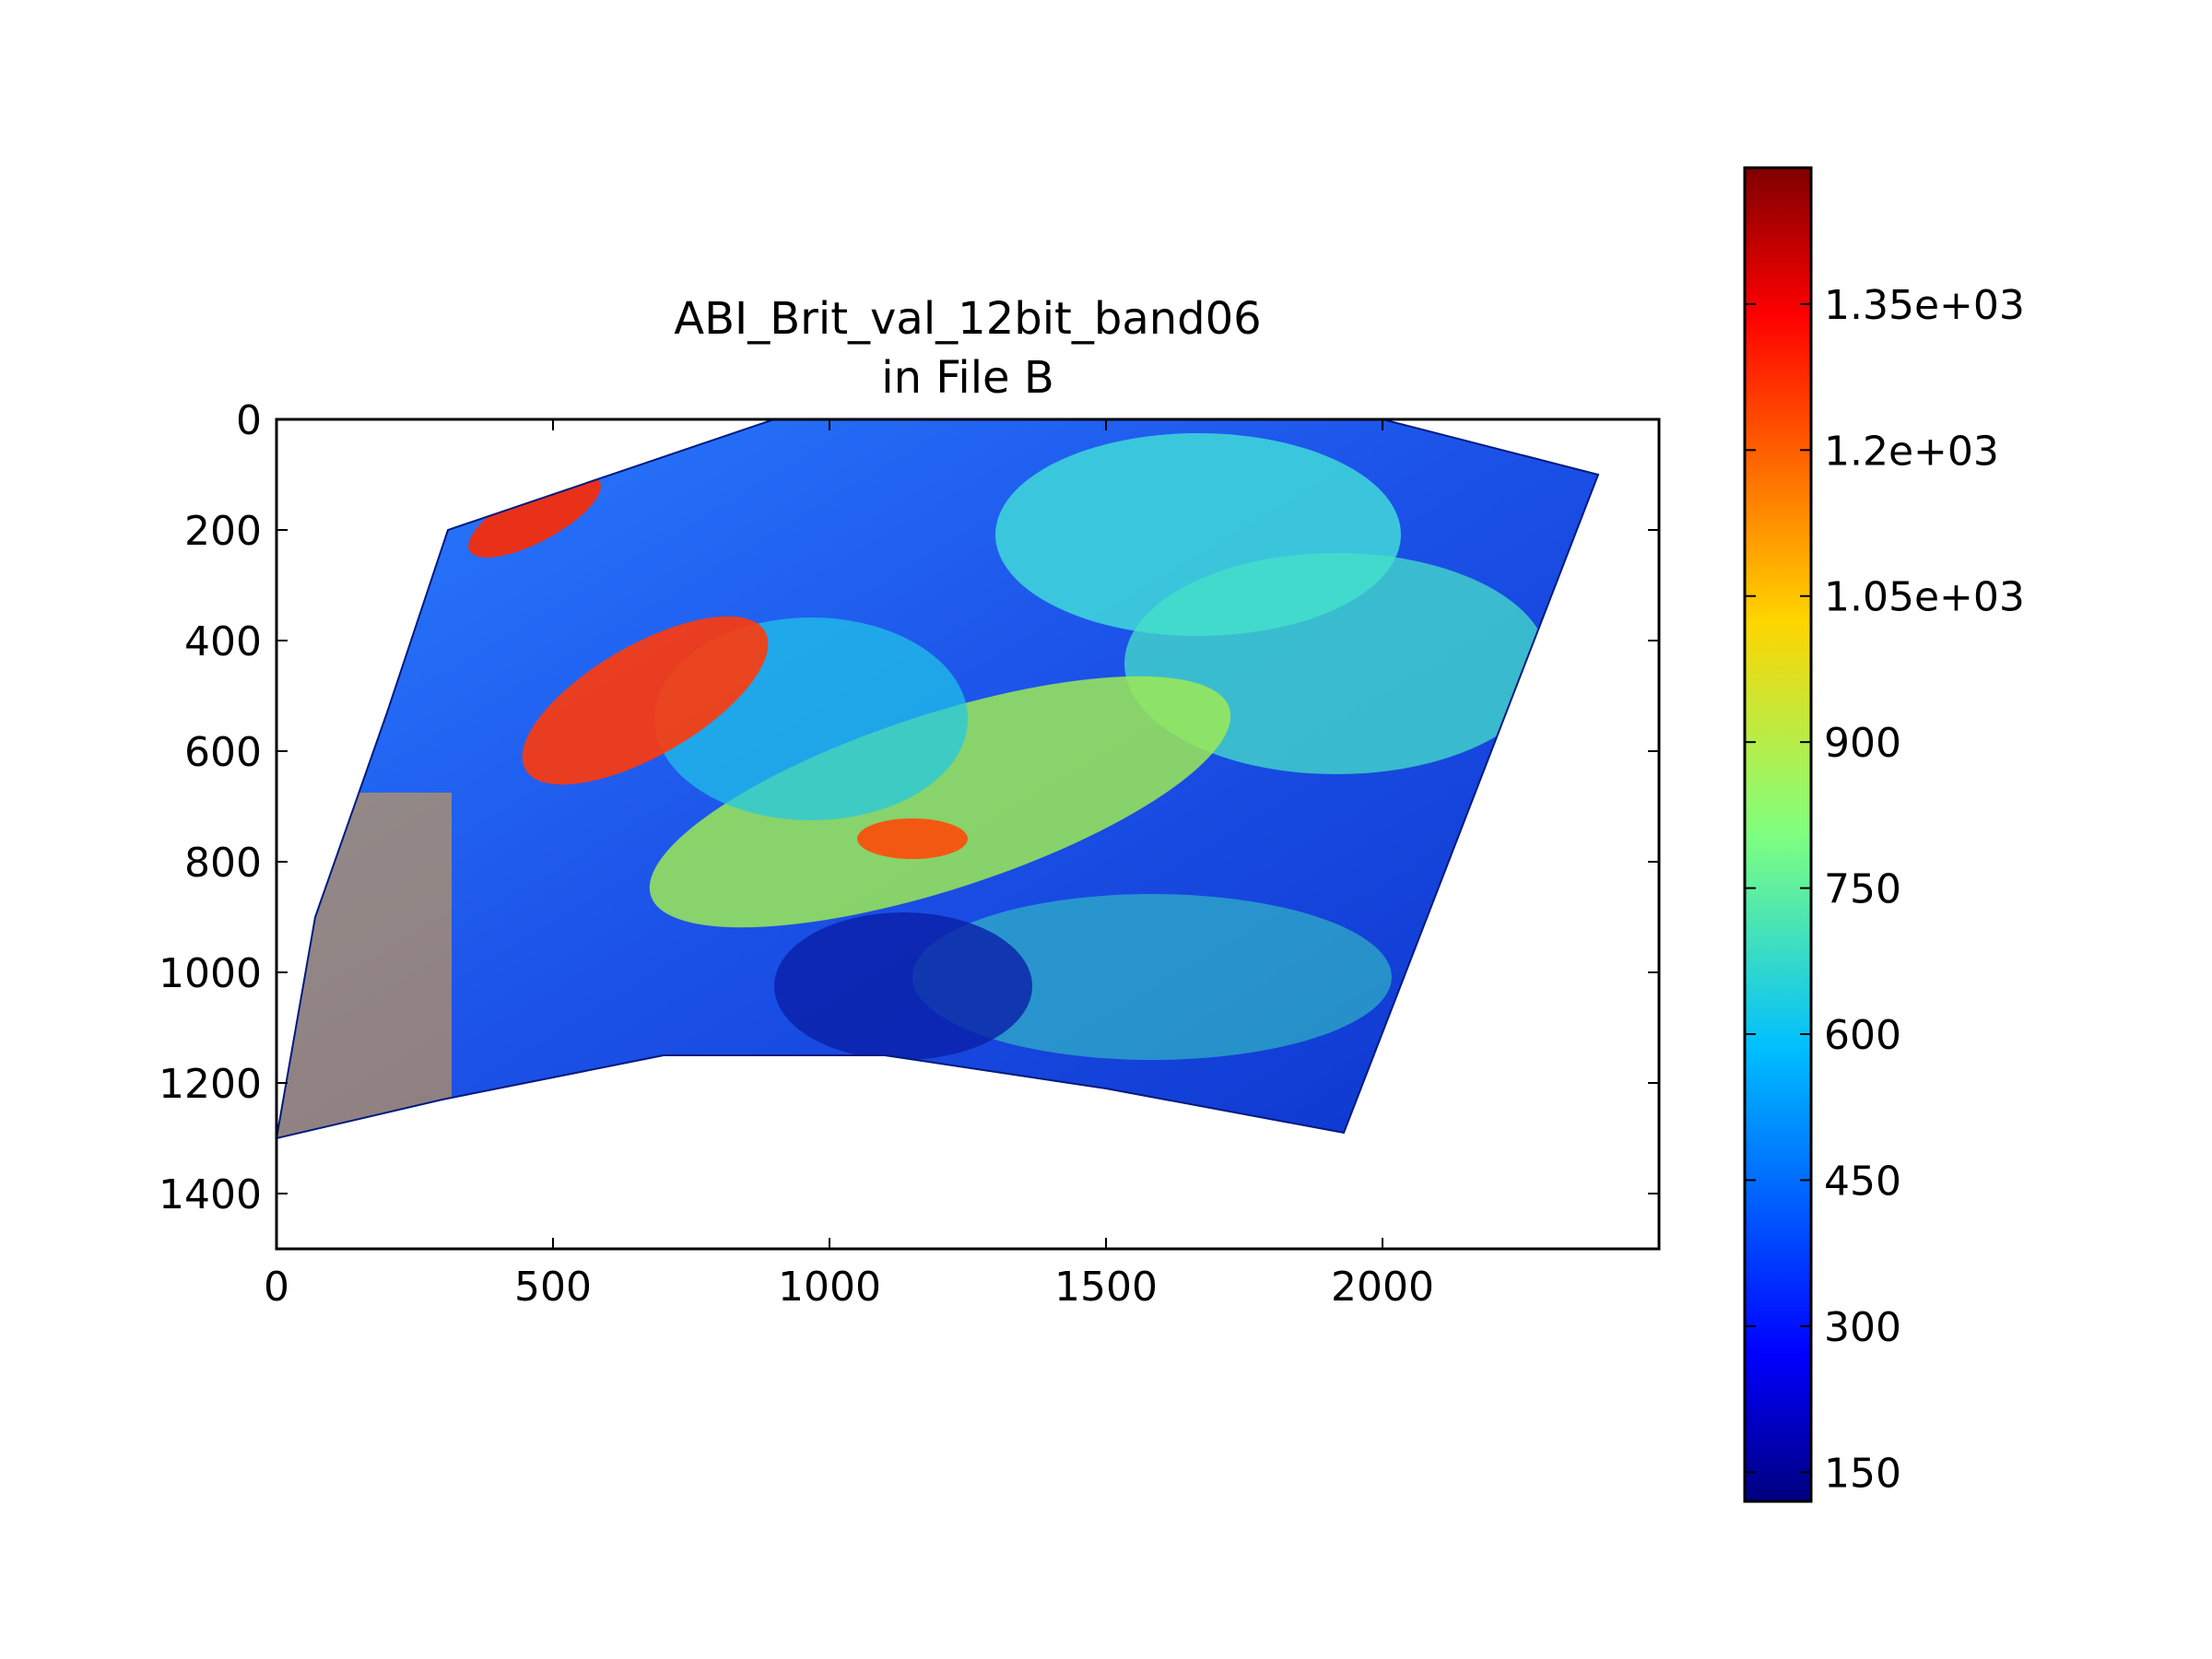  I want to click on image-cloud-band, so click(940, 802).